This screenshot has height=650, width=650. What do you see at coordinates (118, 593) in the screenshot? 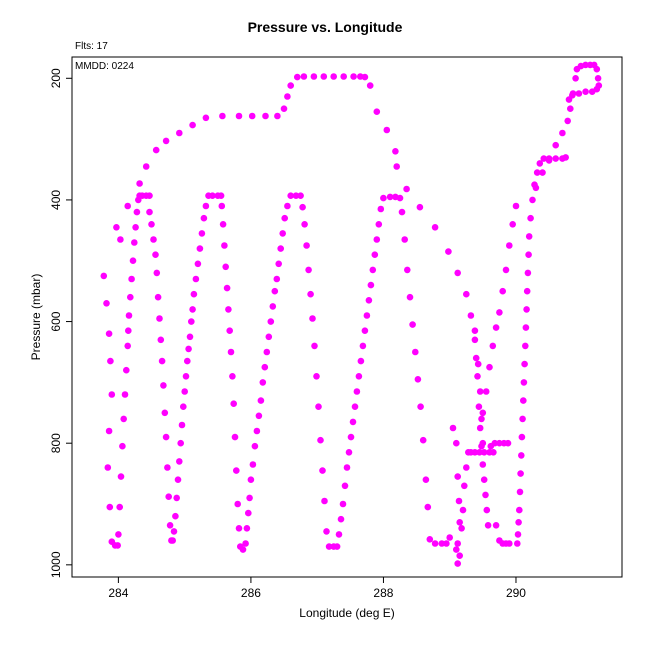
I see `x-tick-label: 284` at bounding box center [118, 593].